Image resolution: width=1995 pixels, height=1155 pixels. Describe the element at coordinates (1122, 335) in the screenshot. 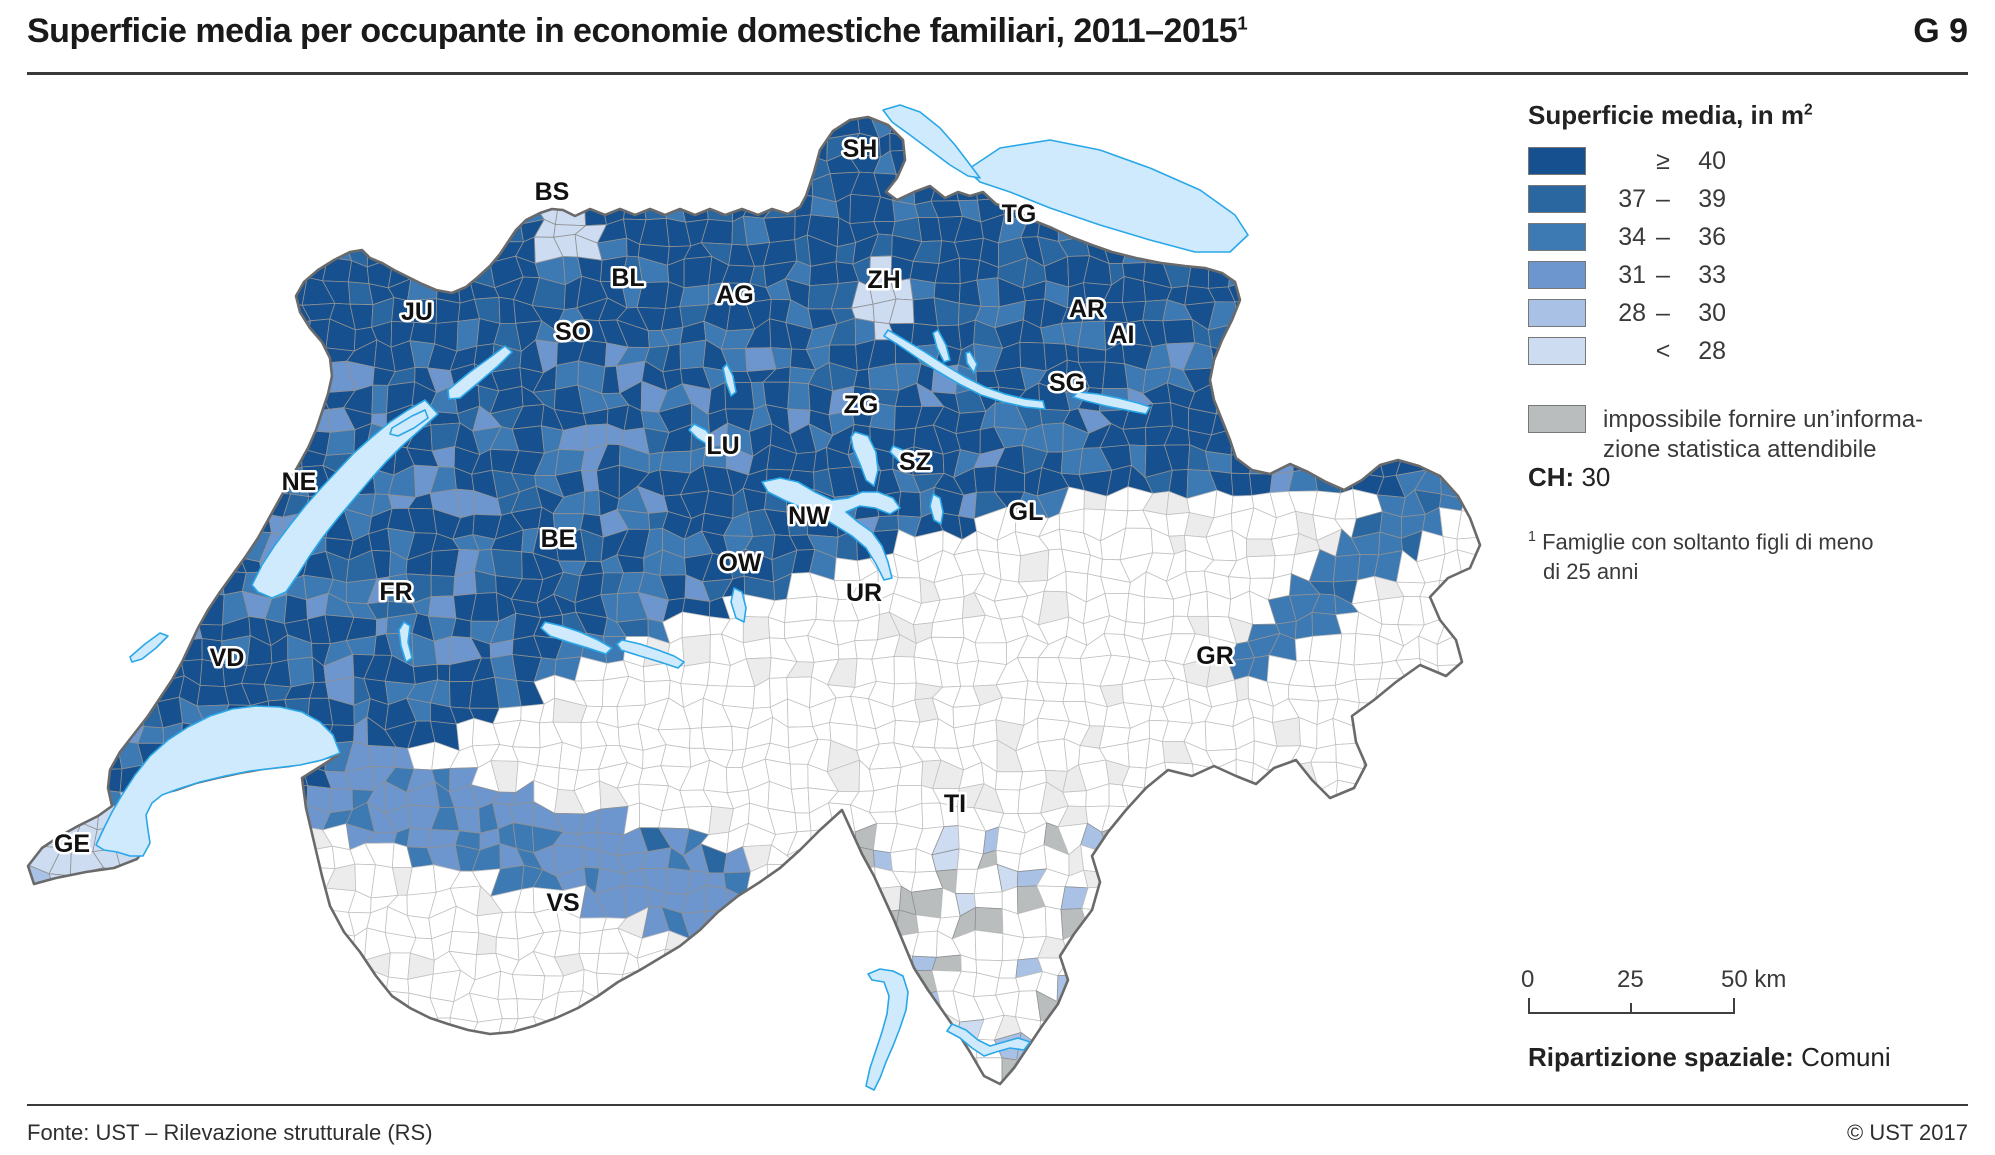

I see `canton-label-AI: AI` at that location.